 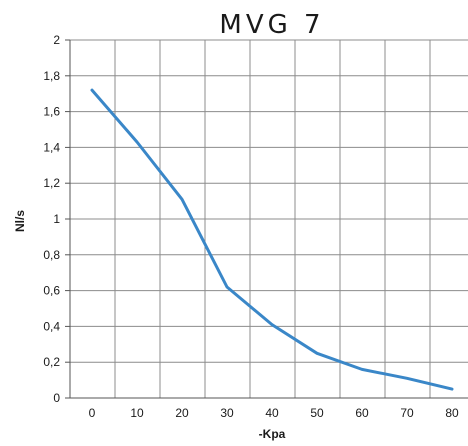 What do you see at coordinates (227, 413) in the screenshot?
I see `x-tick-label: 30` at bounding box center [227, 413].